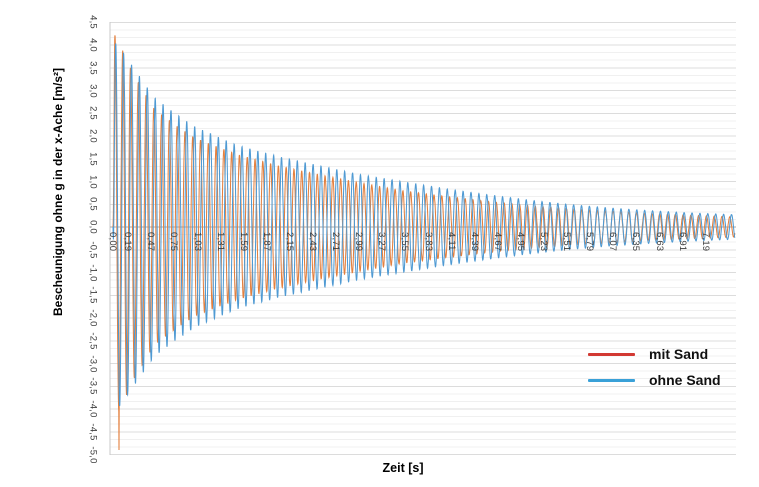  What do you see at coordinates (93, 113) in the screenshot?
I see `y-tick-label: 2,5` at bounding box center [93, 113].